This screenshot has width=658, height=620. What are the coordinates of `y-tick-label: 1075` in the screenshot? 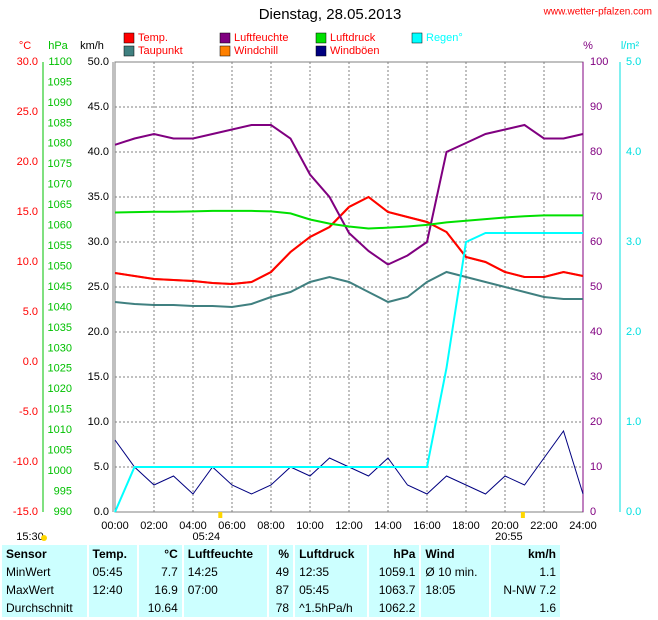 It's located at (60, 164).